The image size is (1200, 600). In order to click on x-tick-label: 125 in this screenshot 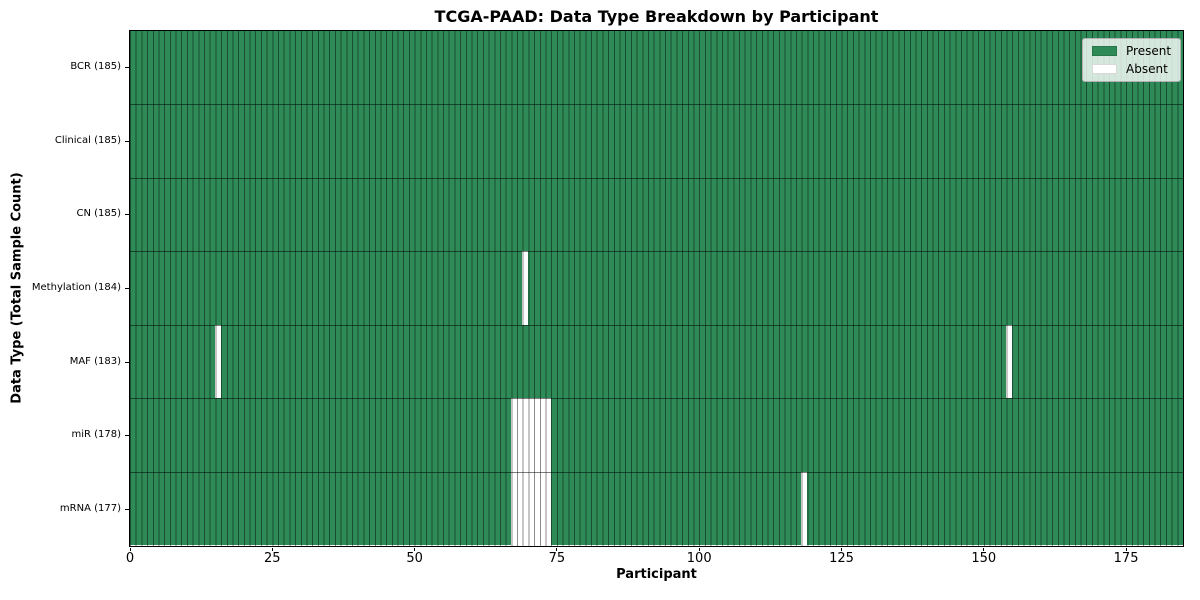, I will do `click(841, 558)`.